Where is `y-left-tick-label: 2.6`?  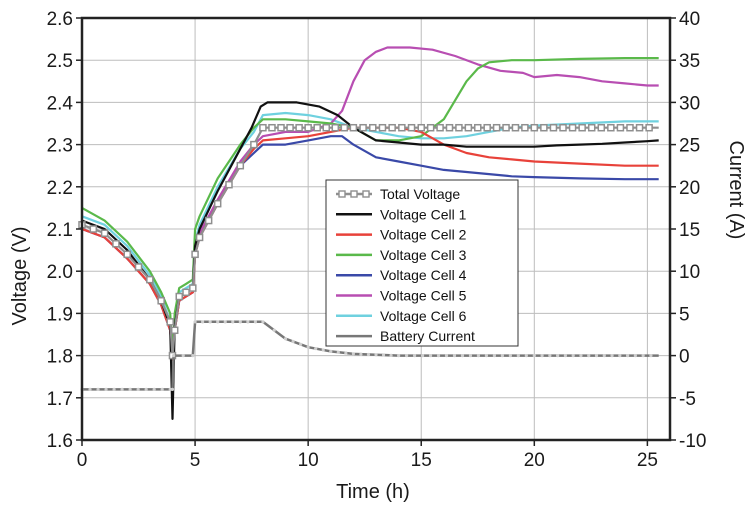 y-left-tick-label: 2.6 is located at coordinates (60, 19).